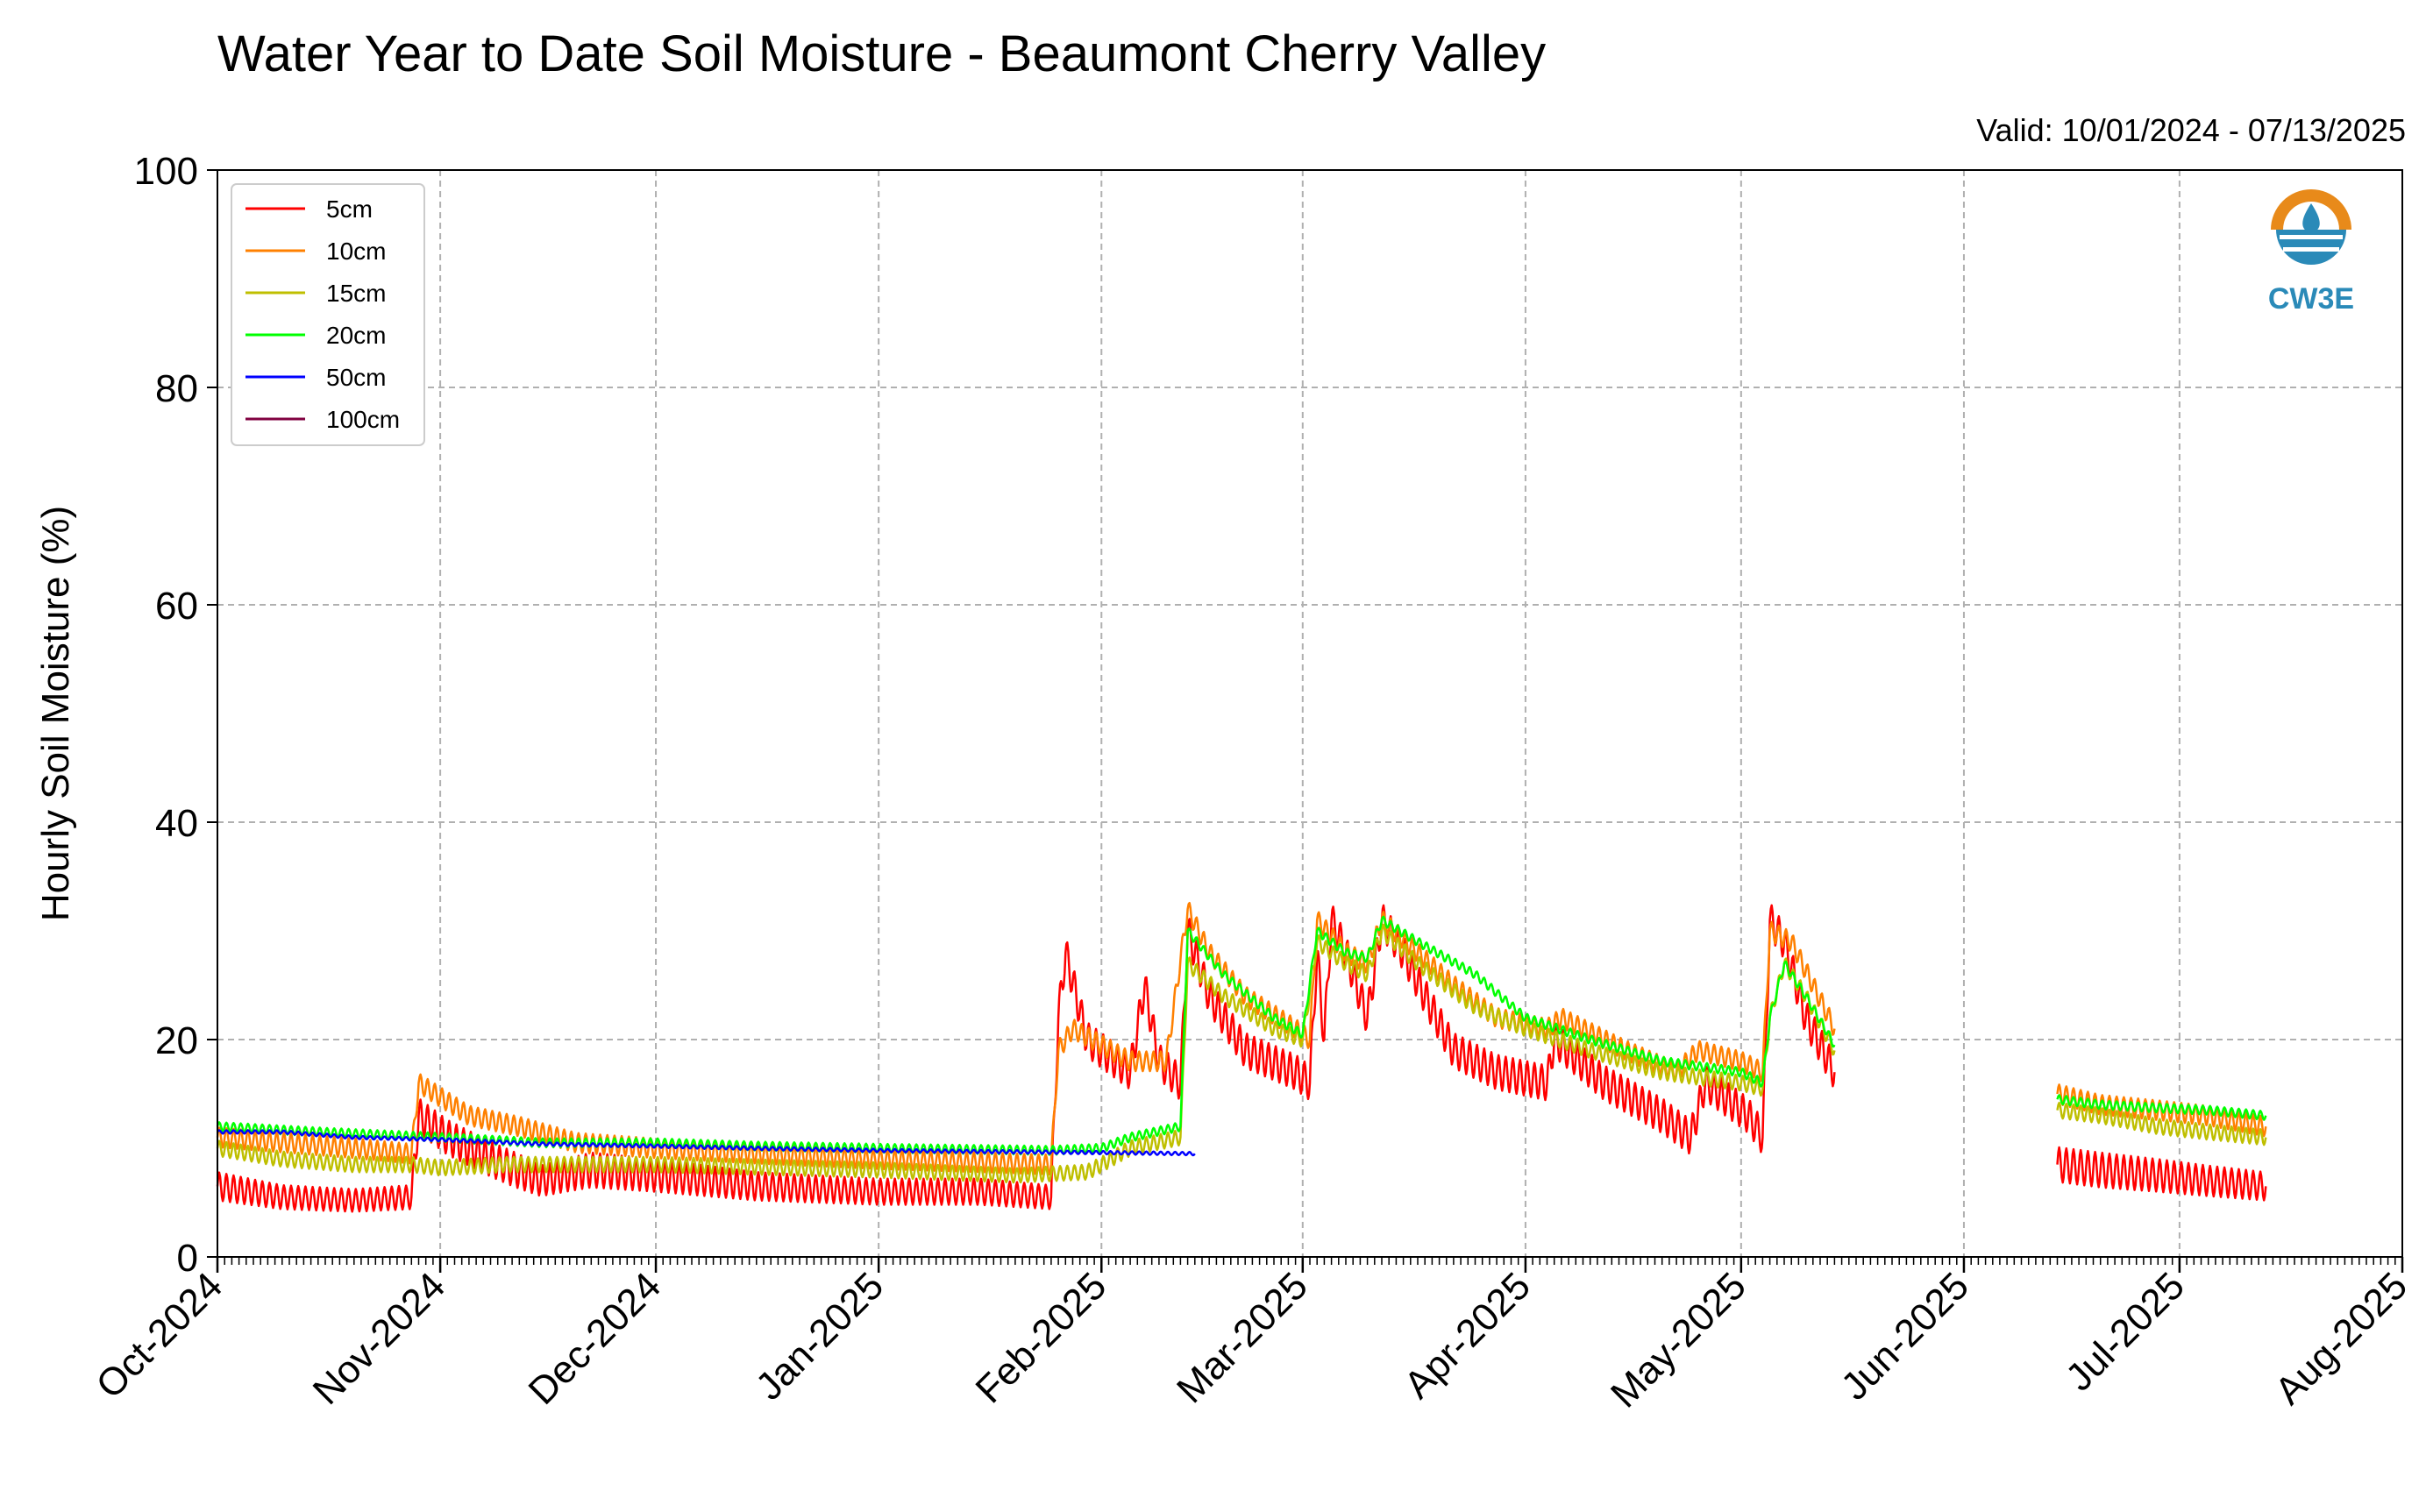 The image size is (2426, 1512). I want to click on y-tick-label: 40, so click(176, 823).